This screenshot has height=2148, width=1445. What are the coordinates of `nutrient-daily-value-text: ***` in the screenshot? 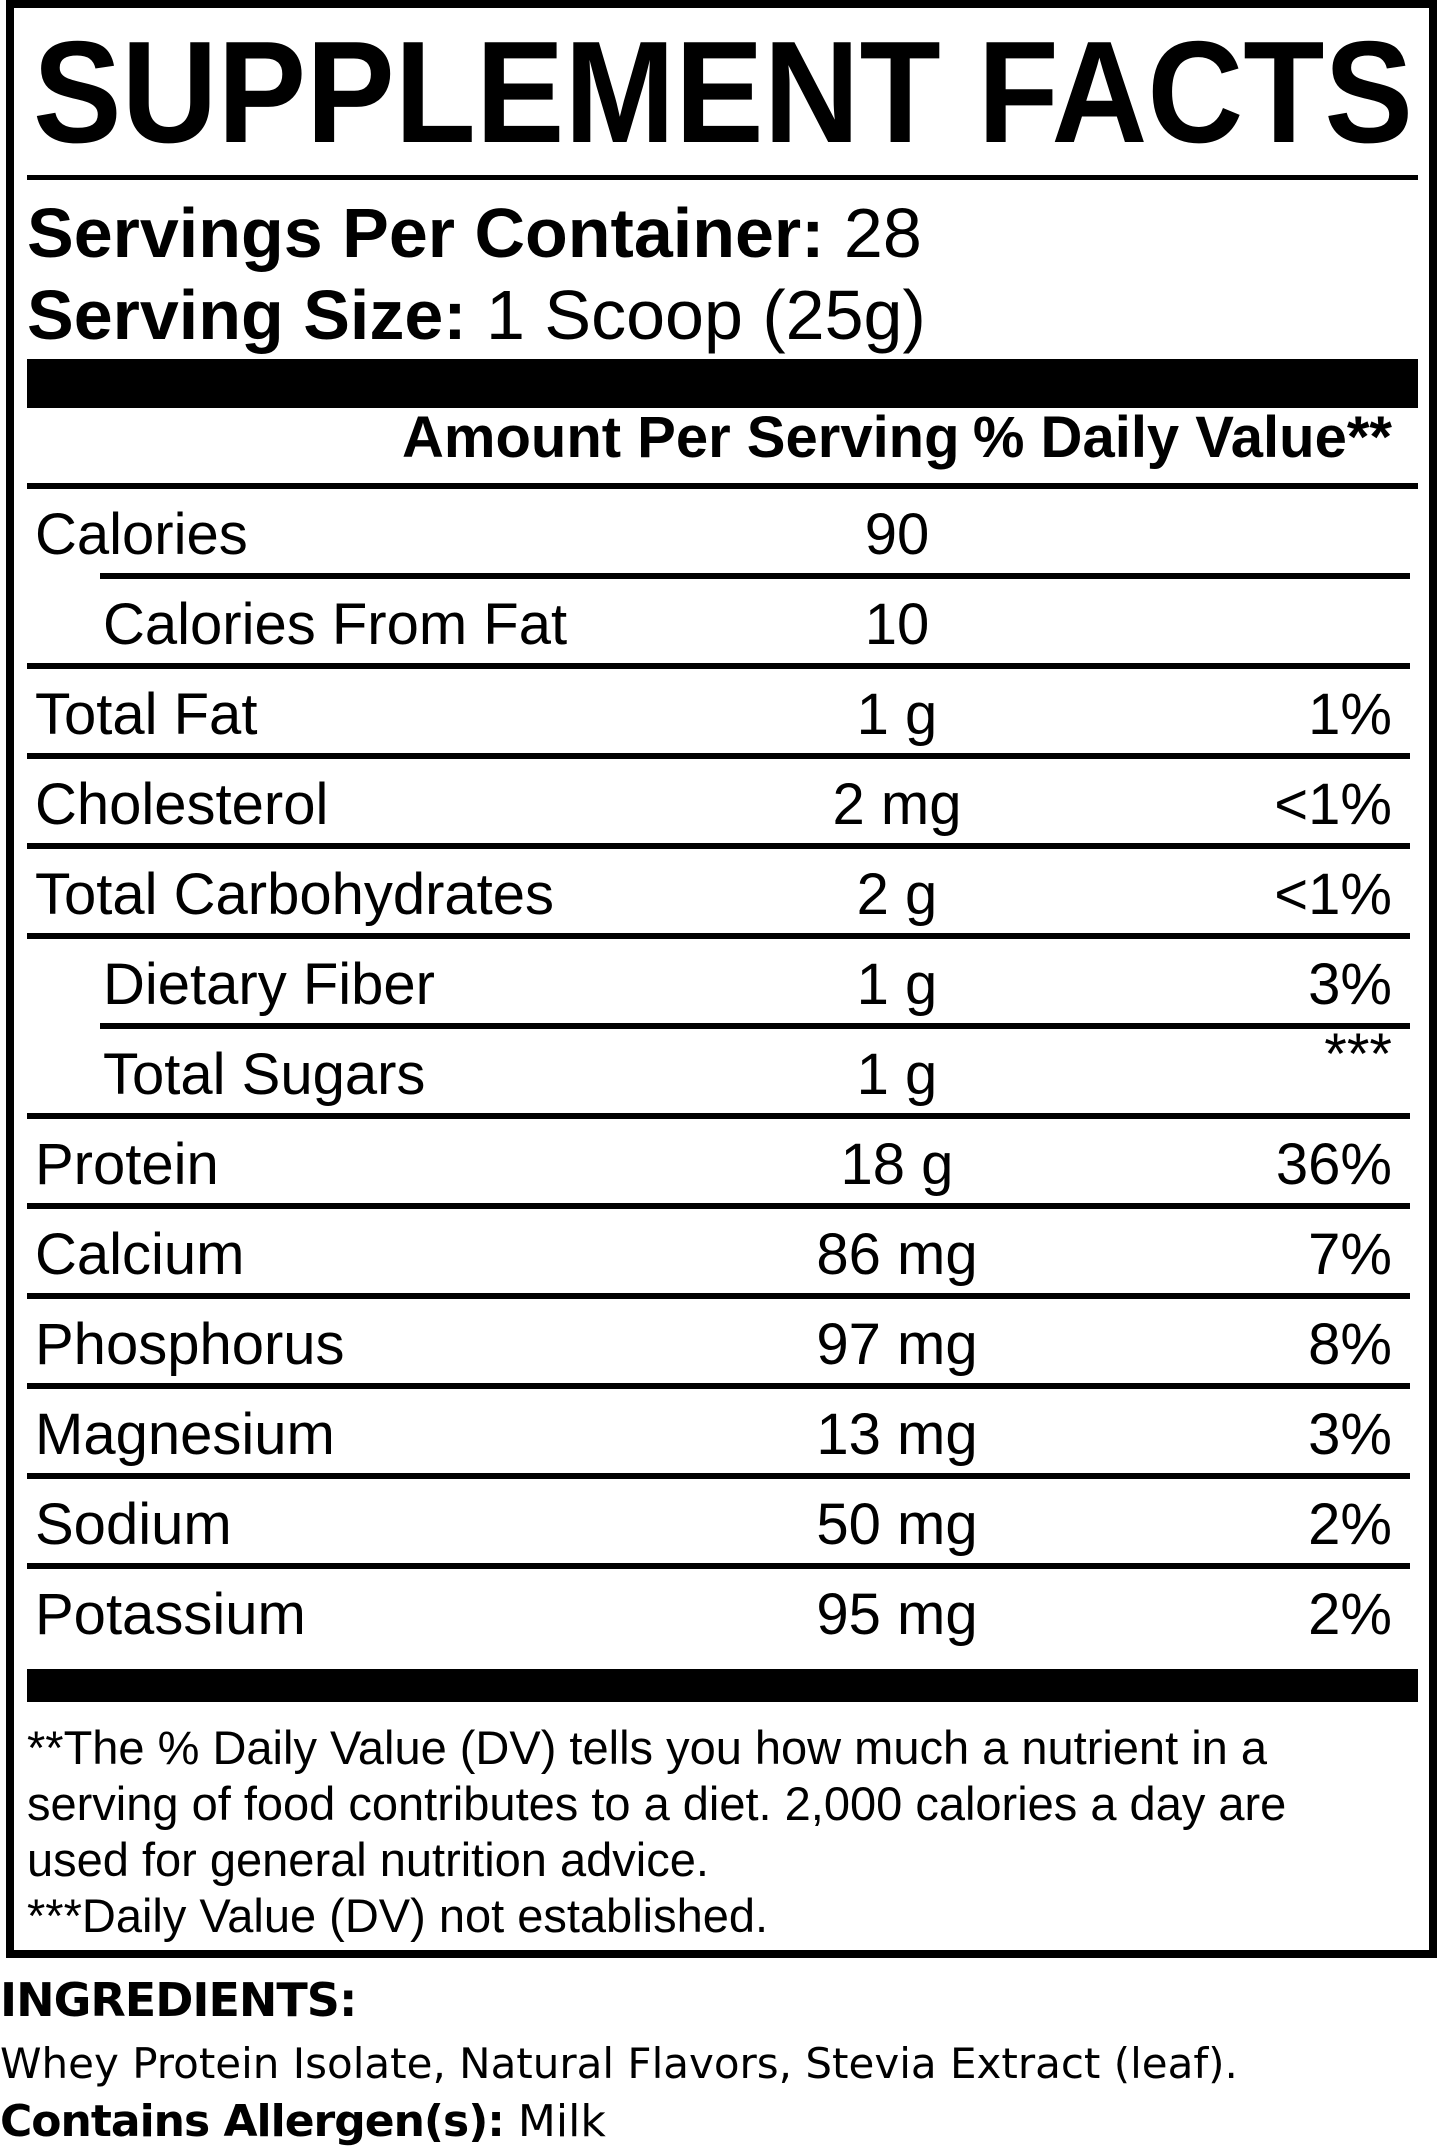 It's located at (1358, 1054).